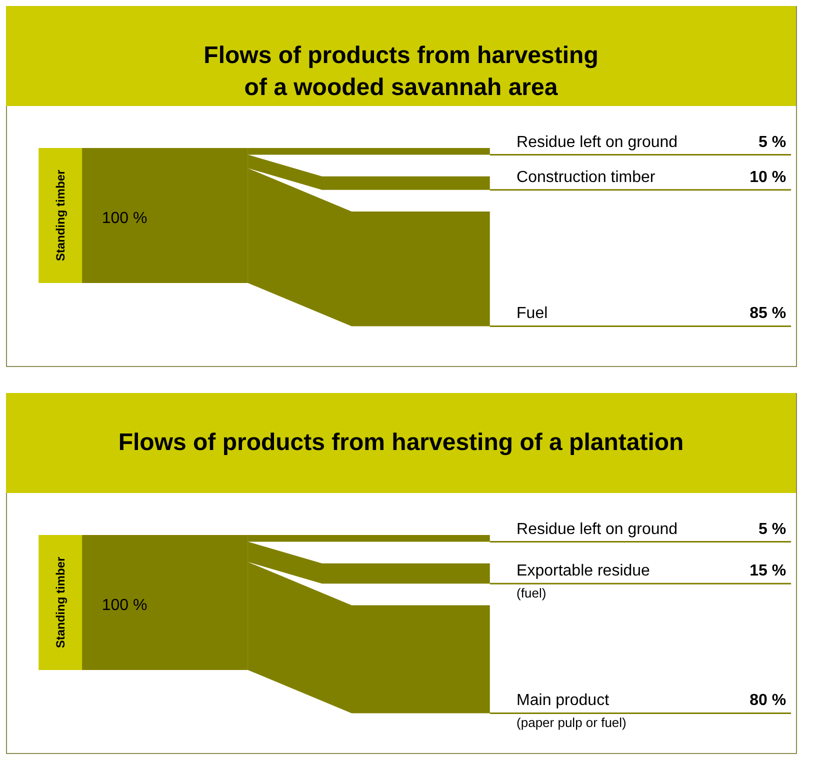  What do you see at coordinates (571, 722) in the screenshot?
I see `text: (paper pulp or fuel)` at bounding box center [571, 722].